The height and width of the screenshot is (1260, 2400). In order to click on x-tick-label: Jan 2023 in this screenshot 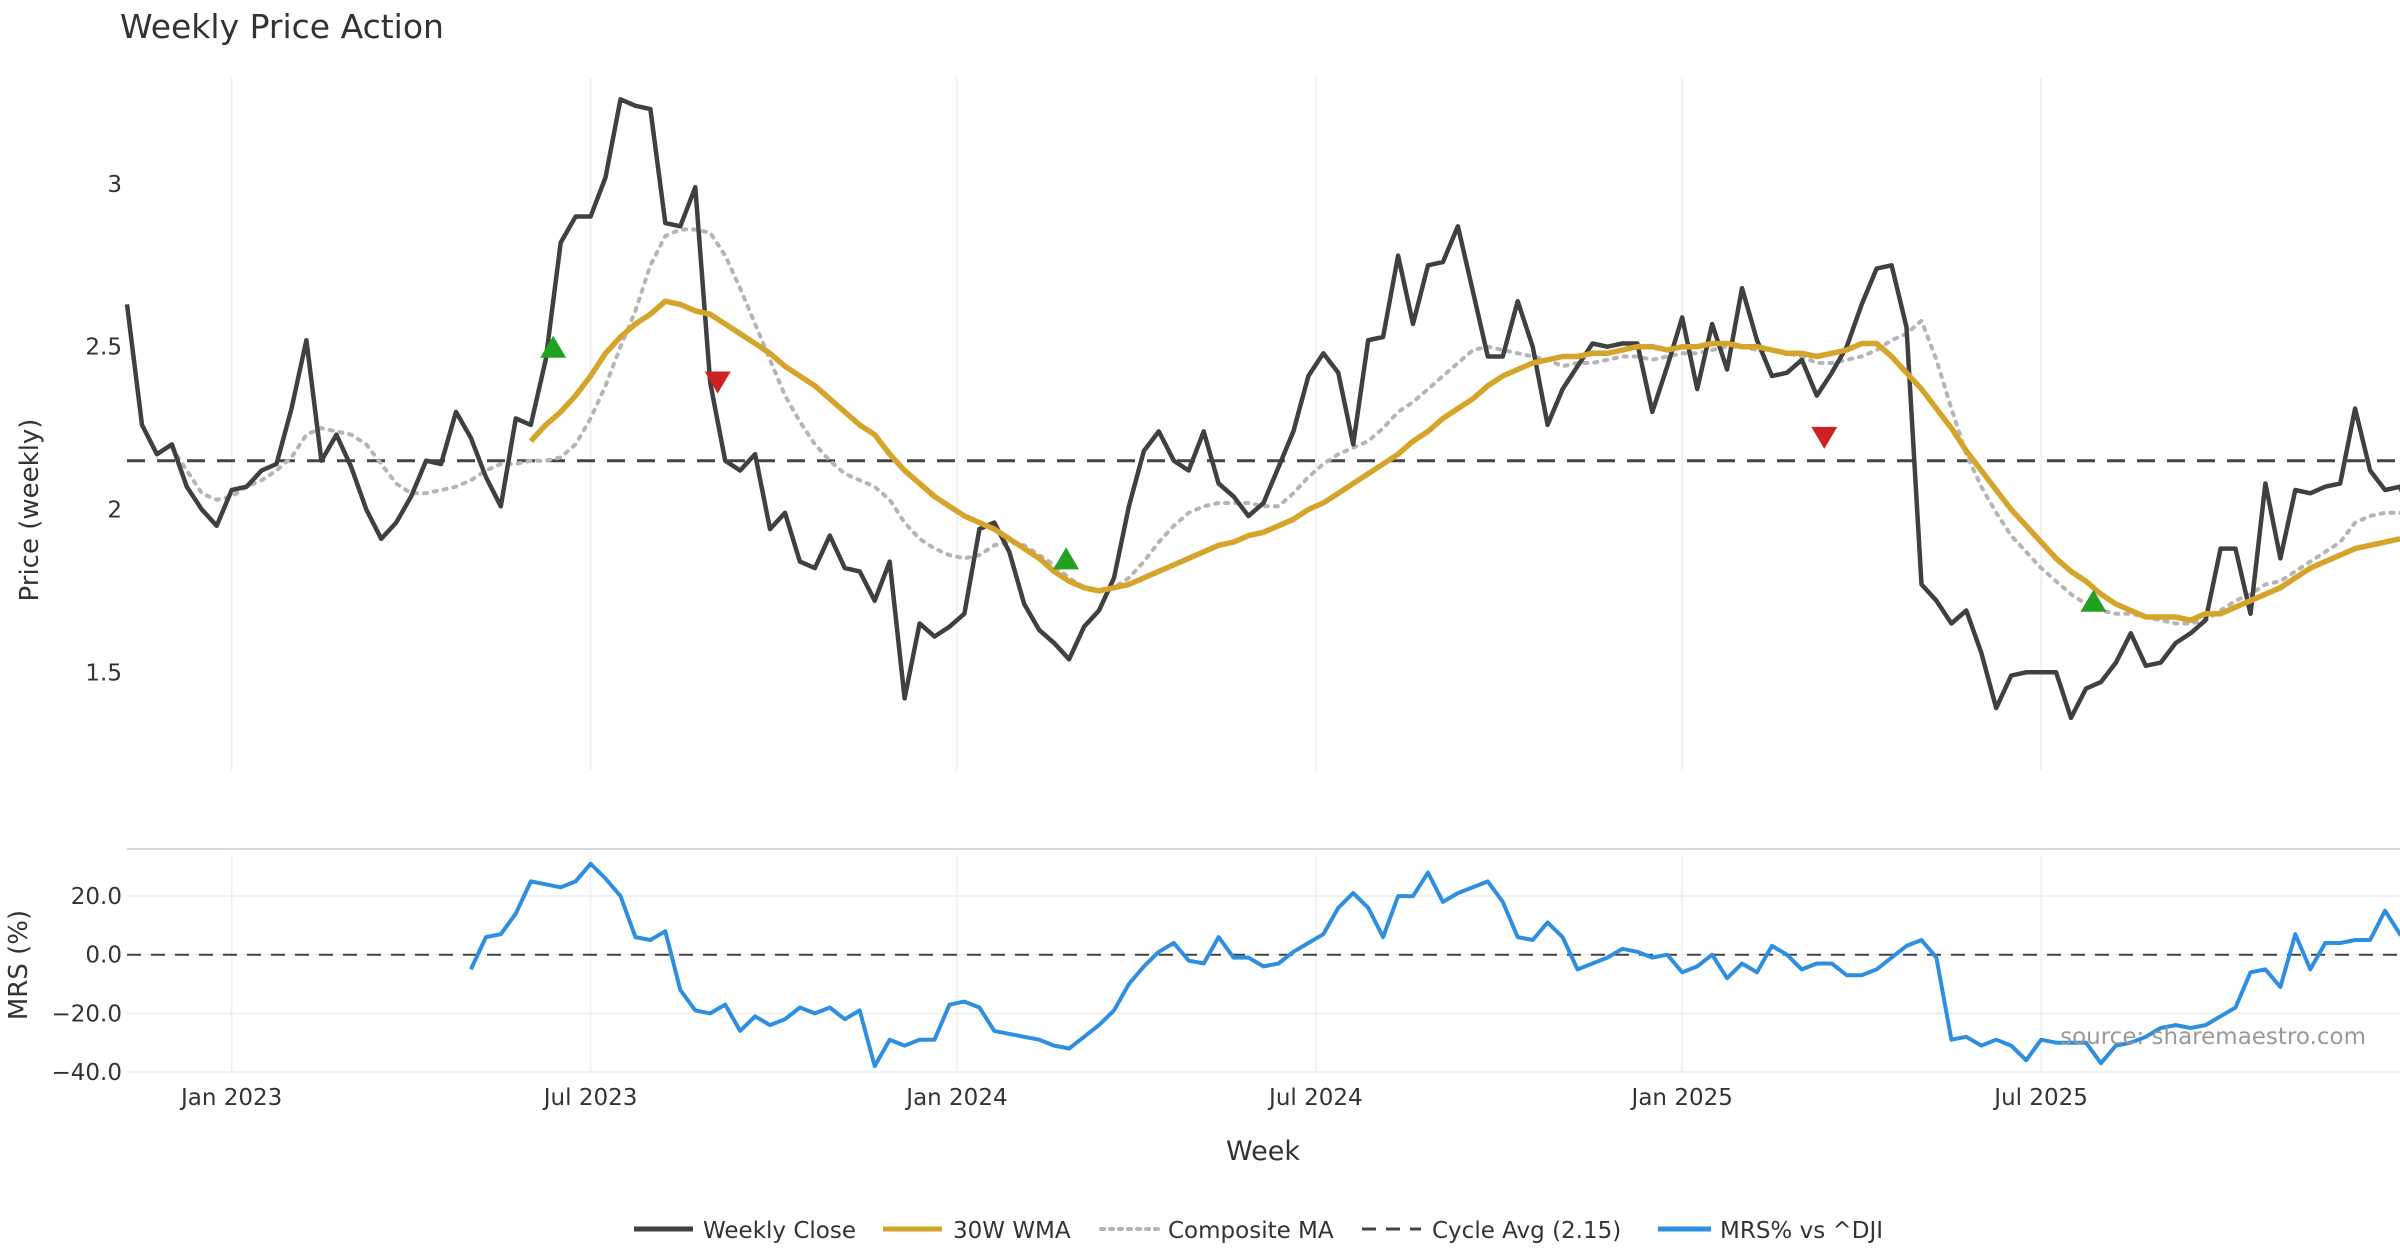, I will do `click(230, 1098)`.